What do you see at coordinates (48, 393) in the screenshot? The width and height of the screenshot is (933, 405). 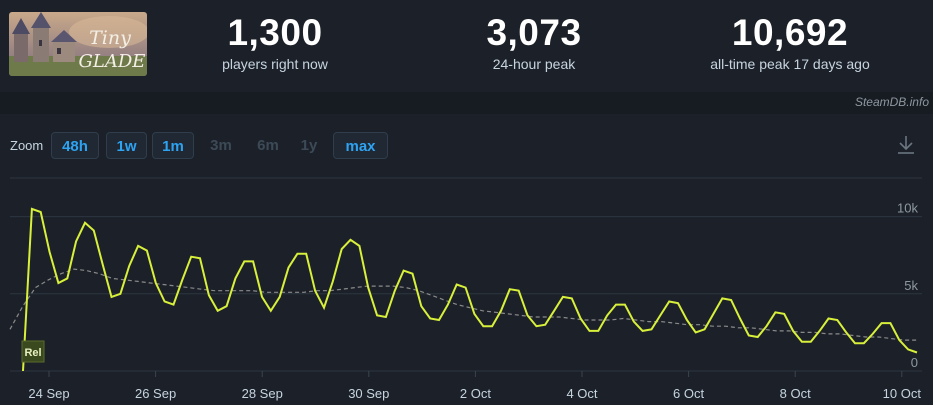 I see `x-tick-label: 24 Sep` at bounding box center [48, 393].